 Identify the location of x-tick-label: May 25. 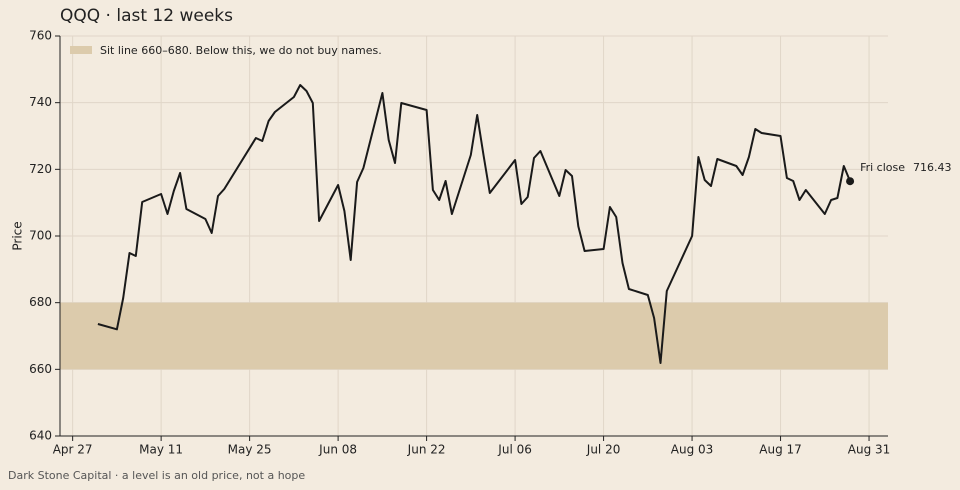
(250, 450).